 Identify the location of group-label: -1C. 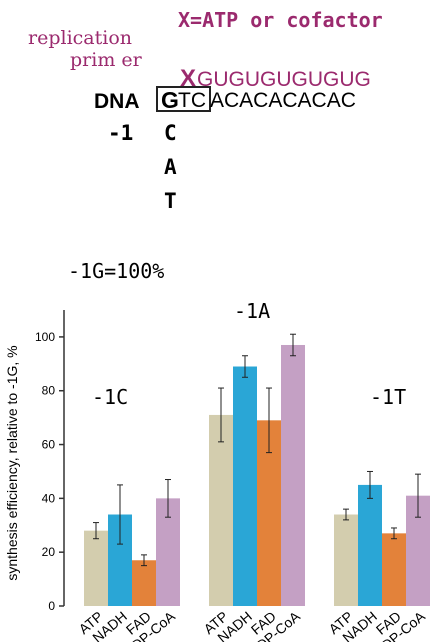
(110, 397).